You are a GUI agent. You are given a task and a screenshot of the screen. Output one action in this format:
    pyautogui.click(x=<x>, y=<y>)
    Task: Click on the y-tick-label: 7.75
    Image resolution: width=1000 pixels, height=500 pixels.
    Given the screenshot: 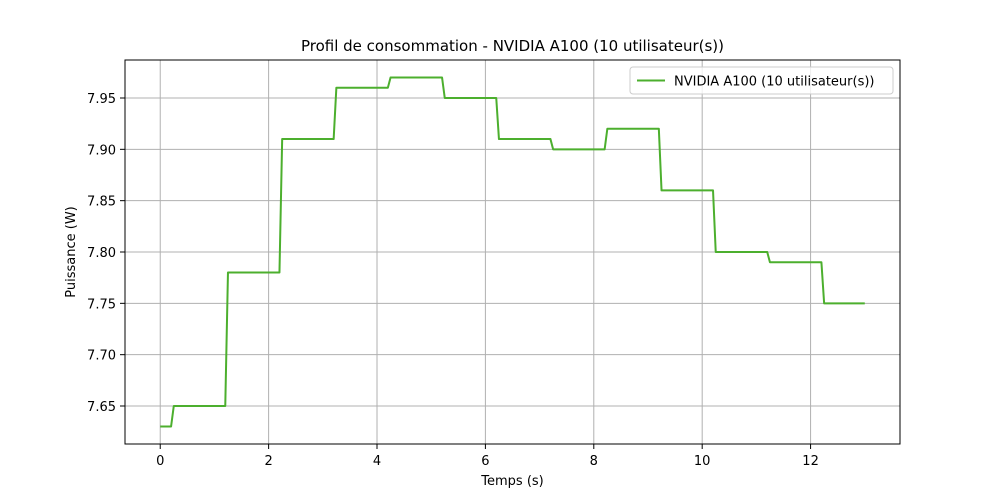 What is the action you would take?
    pyautogui.click(x=101, y=304)
    